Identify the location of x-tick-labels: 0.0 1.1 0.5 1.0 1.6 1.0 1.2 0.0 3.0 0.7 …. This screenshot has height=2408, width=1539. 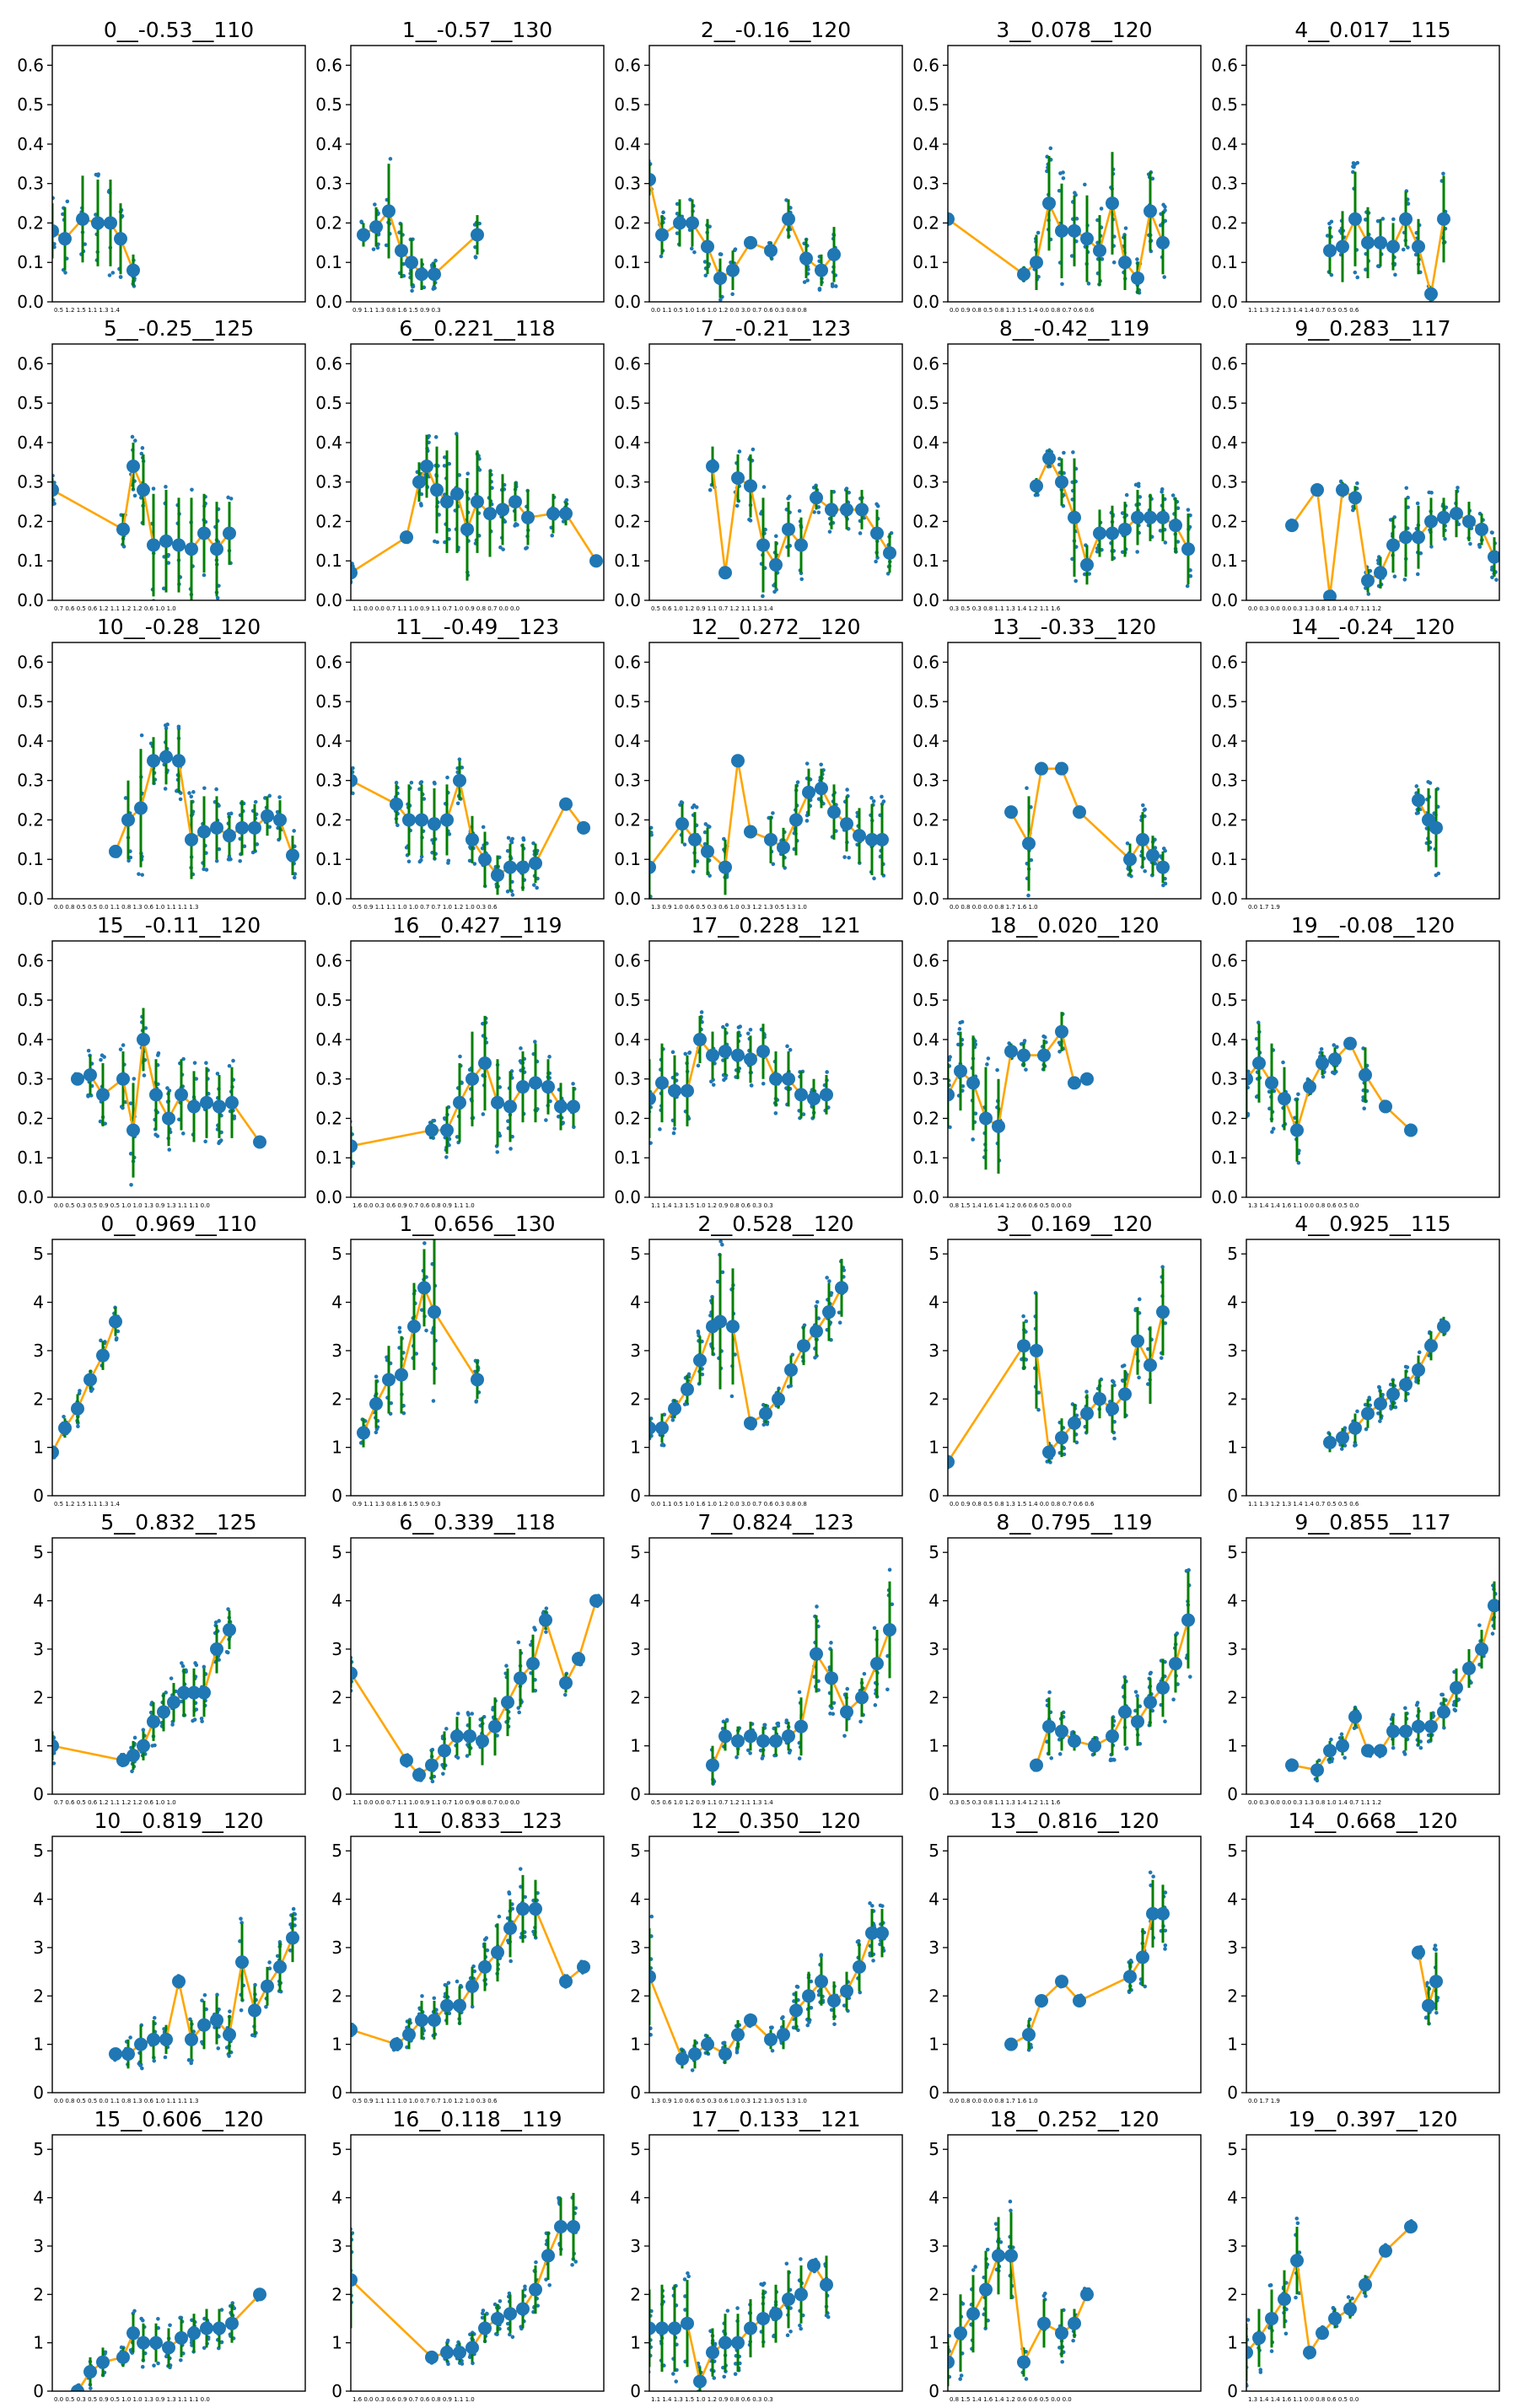
(729, 311).